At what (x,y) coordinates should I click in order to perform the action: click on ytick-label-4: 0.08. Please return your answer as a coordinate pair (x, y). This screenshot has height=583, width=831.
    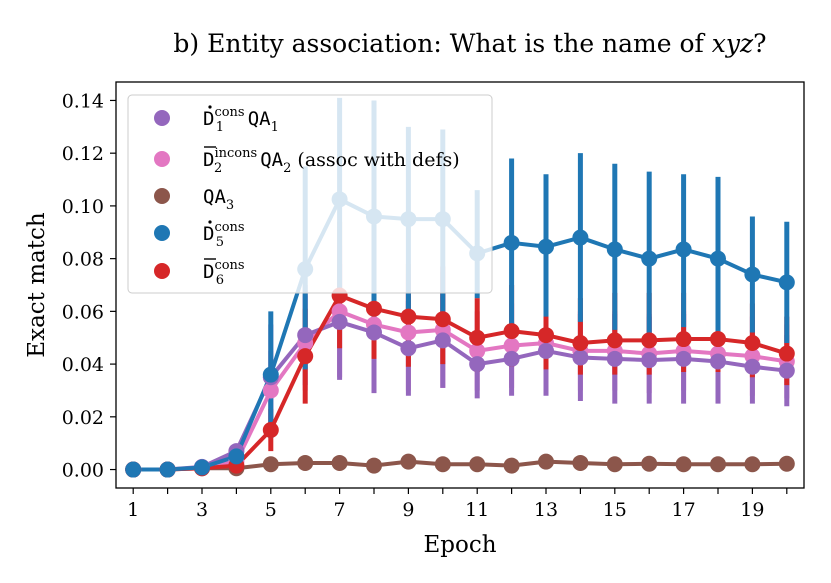
    Looking at the image, I should click on (83, 260).